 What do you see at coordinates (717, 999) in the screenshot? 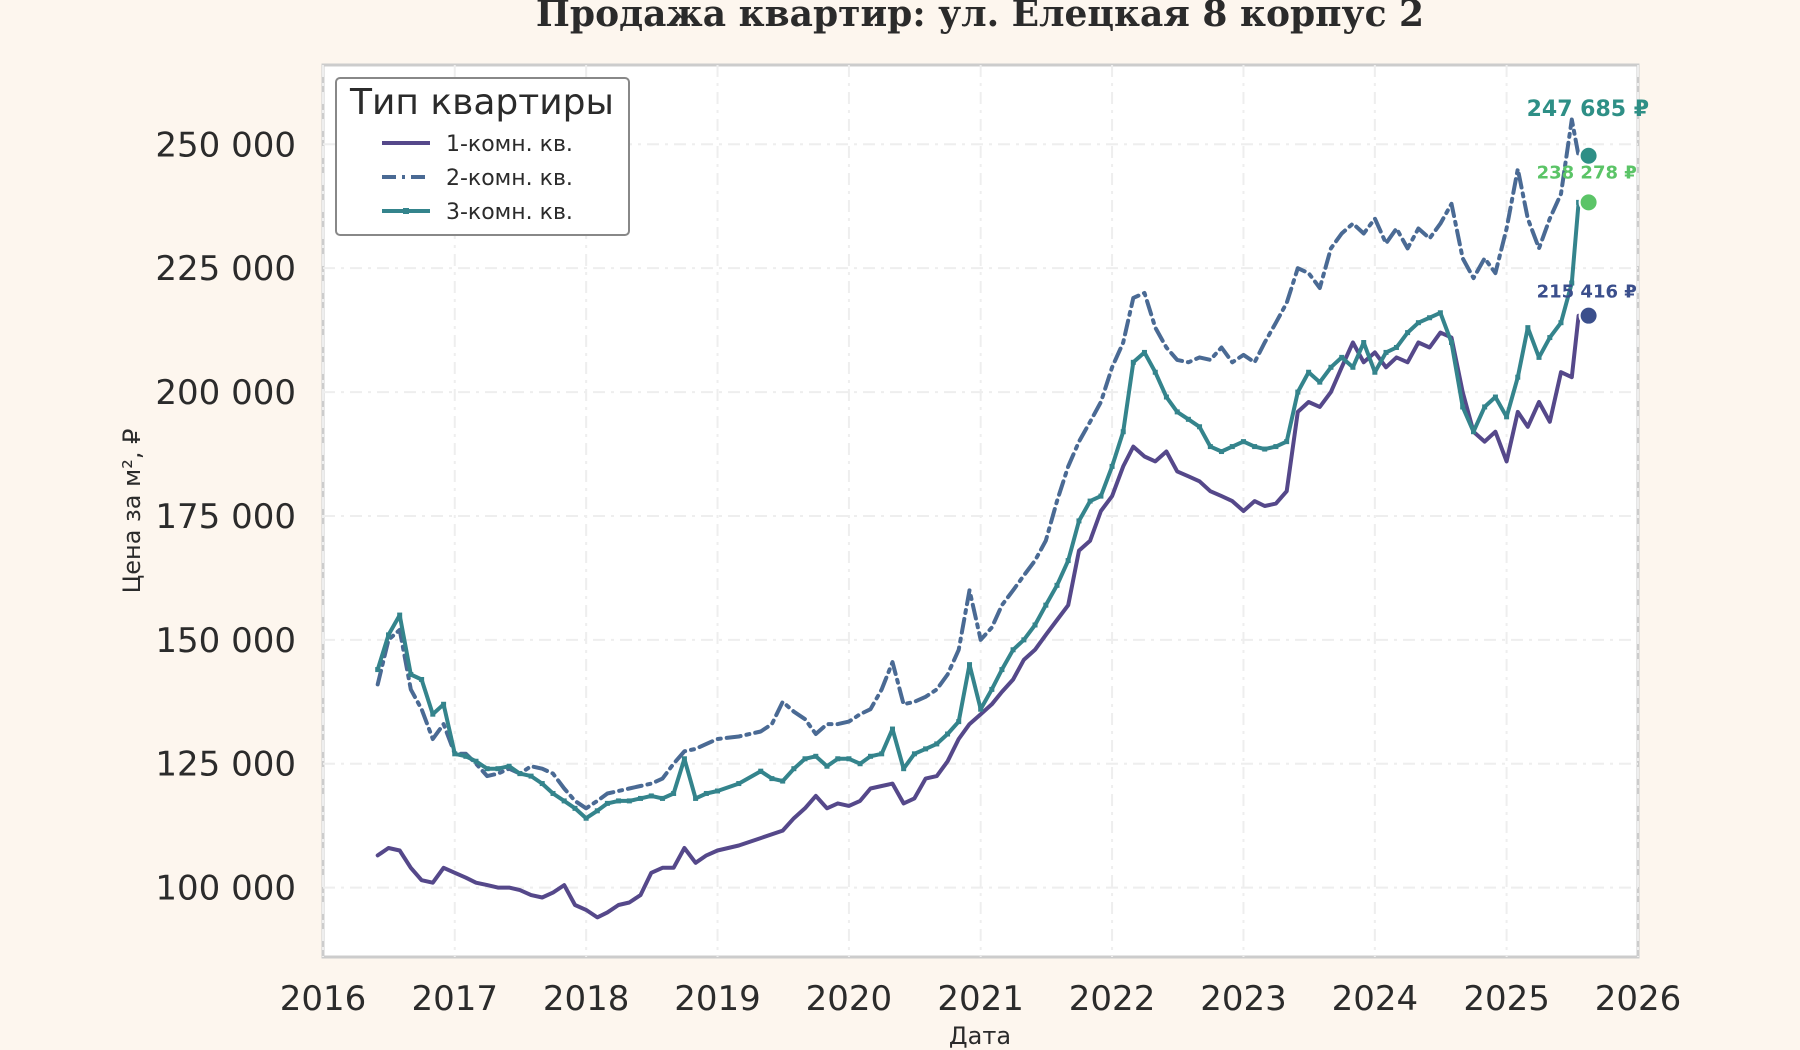
I see `x-tick-label: 2019` at bounding box center [717, 999].